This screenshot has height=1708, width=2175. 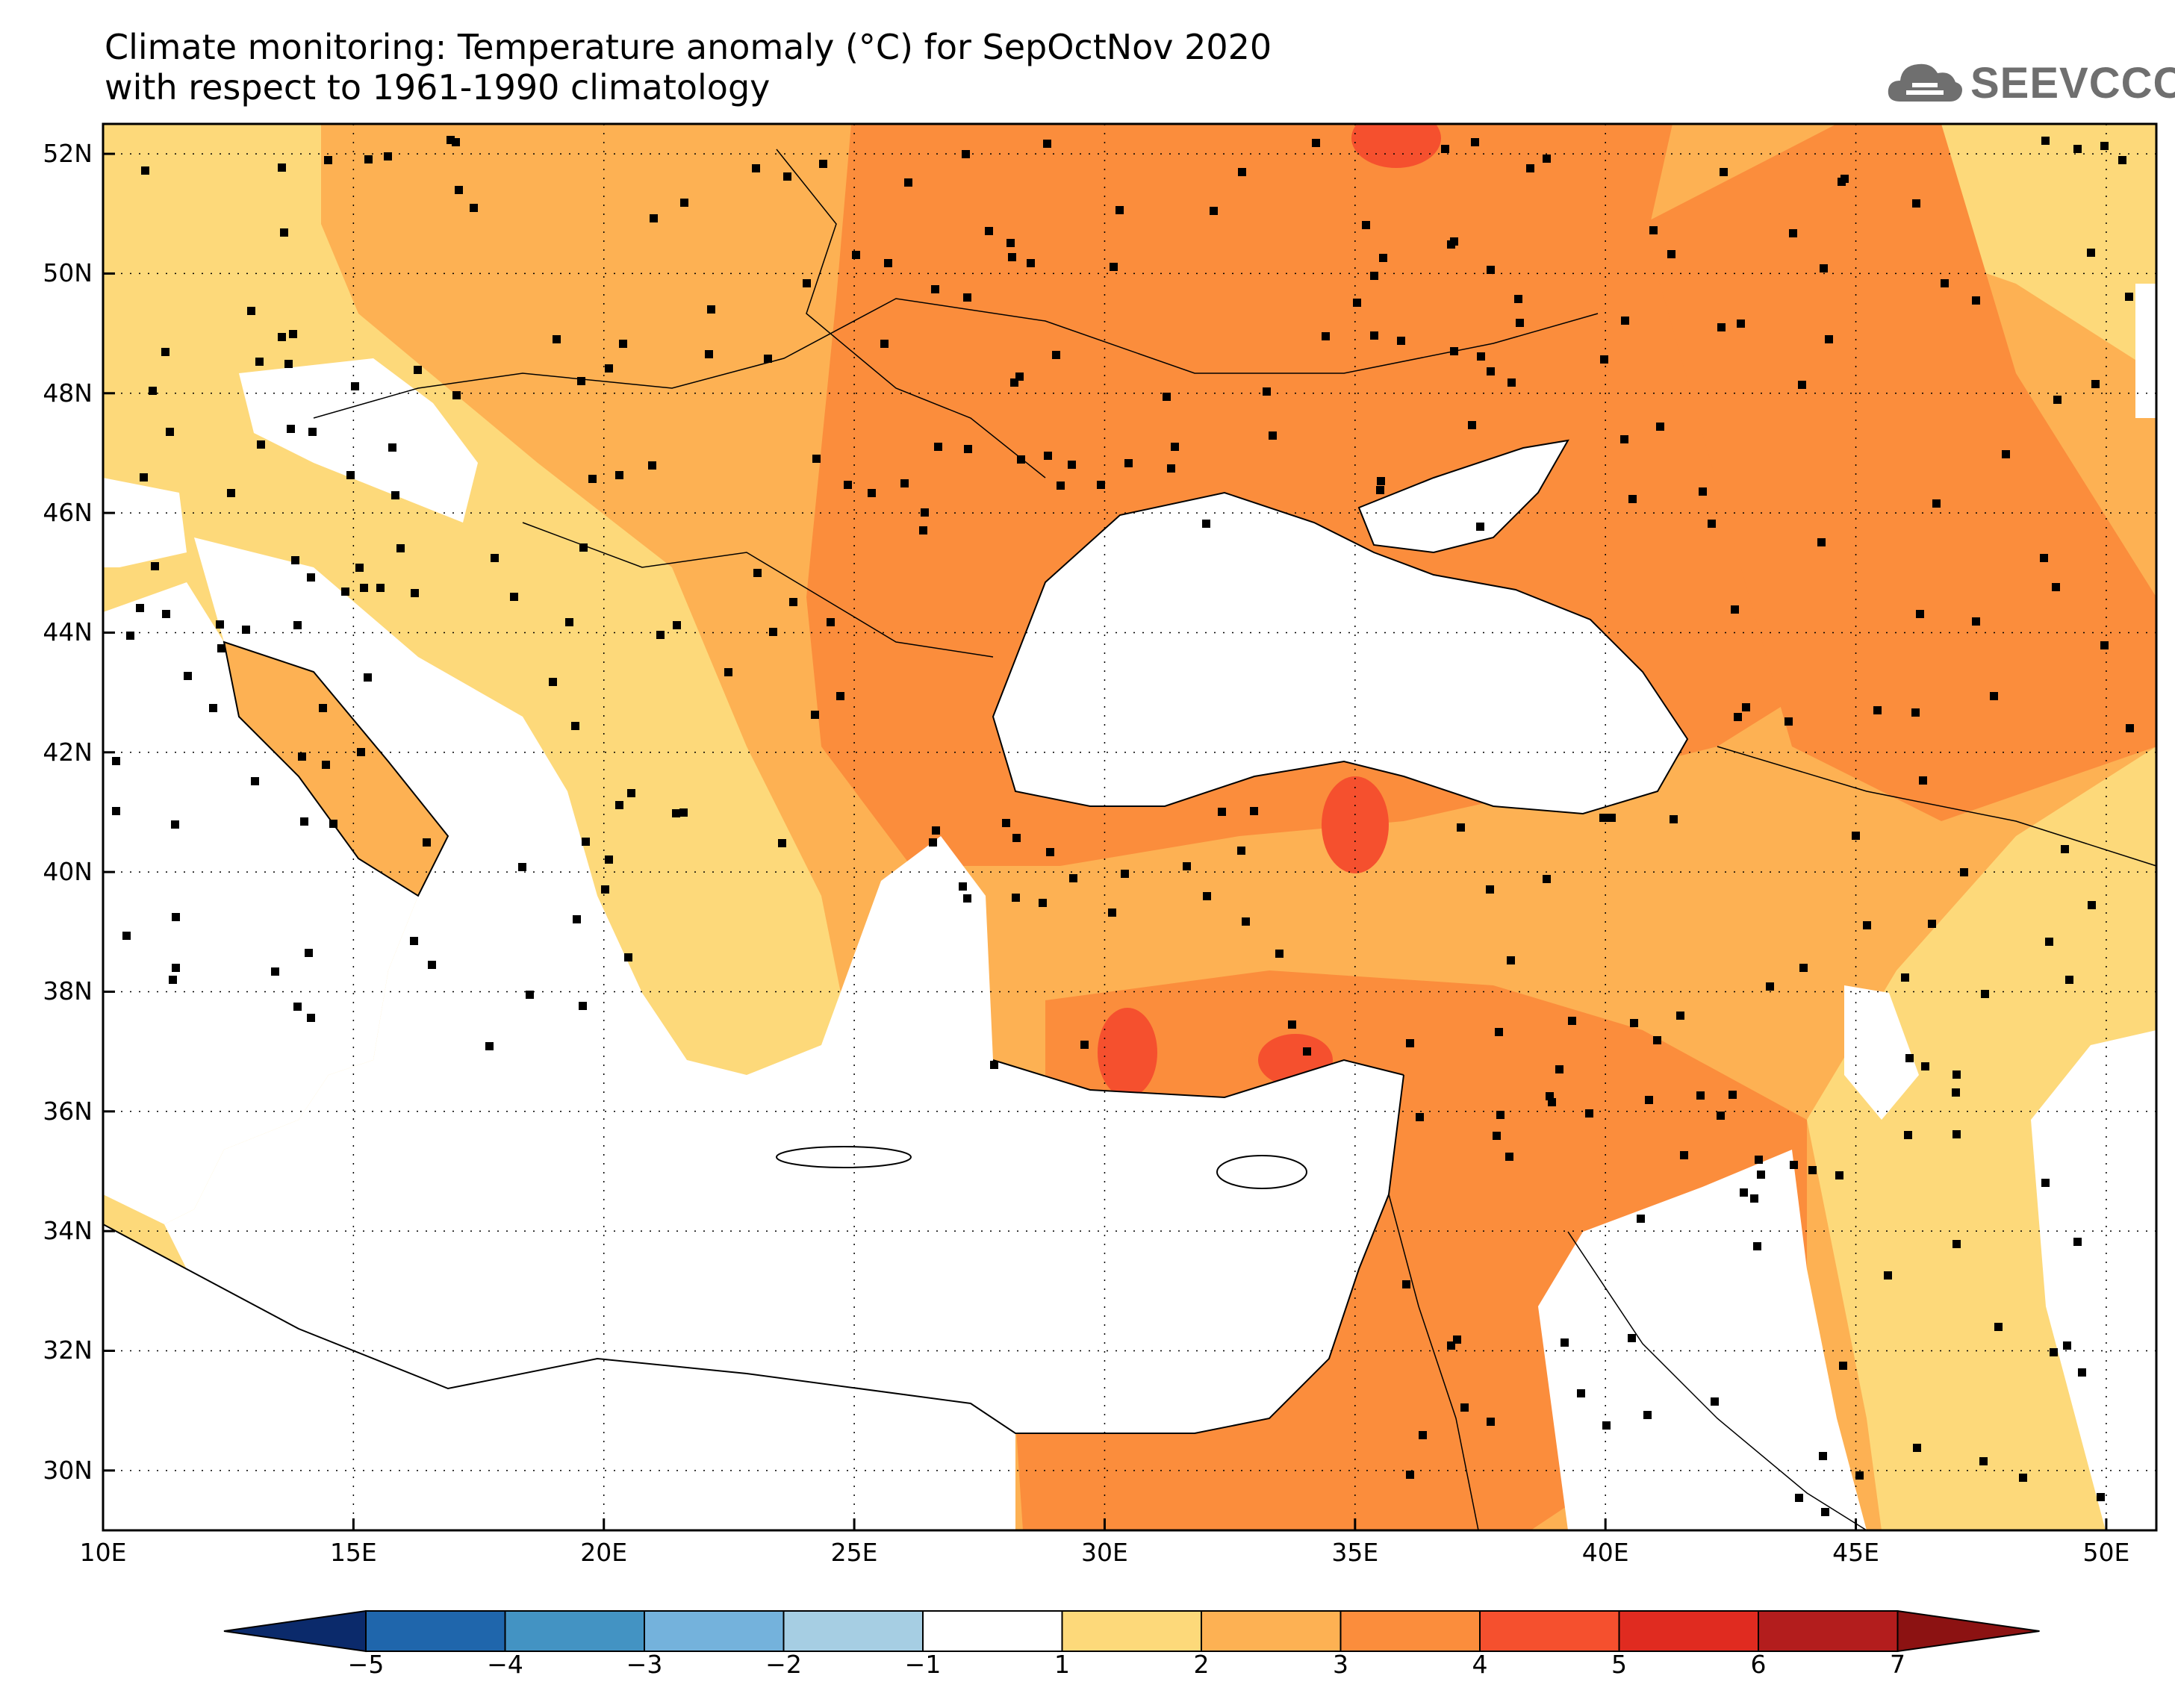 What do you see at coordinates (68, 513) in the screenshot?
I see `lat-label-46N: 46N` at bounding box center [68, 513].